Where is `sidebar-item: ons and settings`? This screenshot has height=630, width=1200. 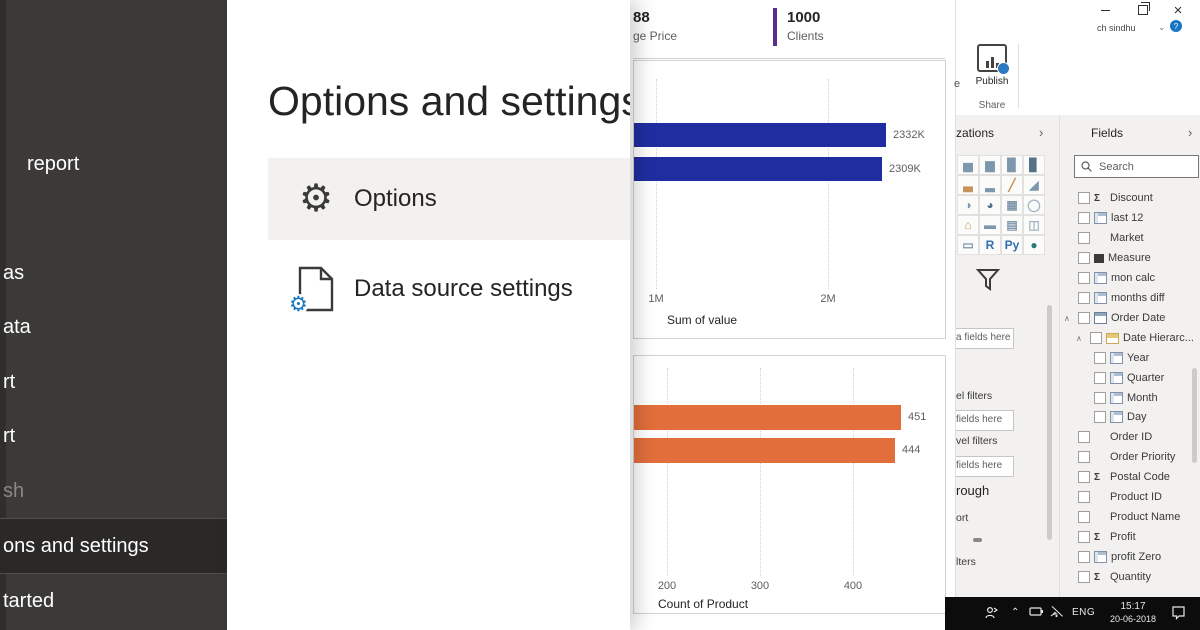
sidebar-item: ons and settings is located at coordinates (113, 546).